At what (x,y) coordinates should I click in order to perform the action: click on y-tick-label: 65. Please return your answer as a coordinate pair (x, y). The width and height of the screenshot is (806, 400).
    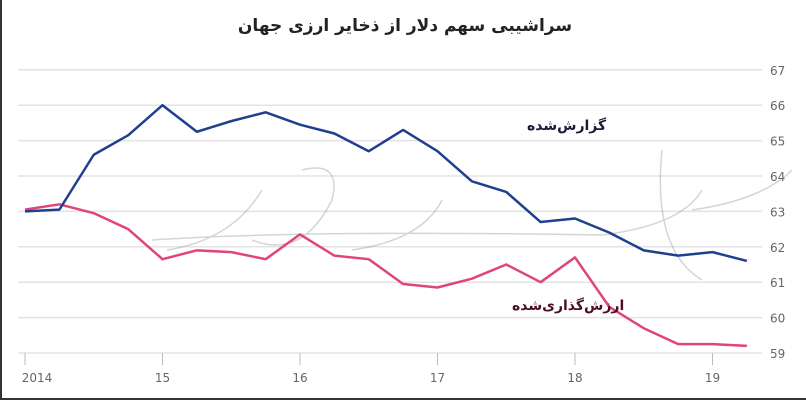
    Looking at the image, I should click on (777, 142).